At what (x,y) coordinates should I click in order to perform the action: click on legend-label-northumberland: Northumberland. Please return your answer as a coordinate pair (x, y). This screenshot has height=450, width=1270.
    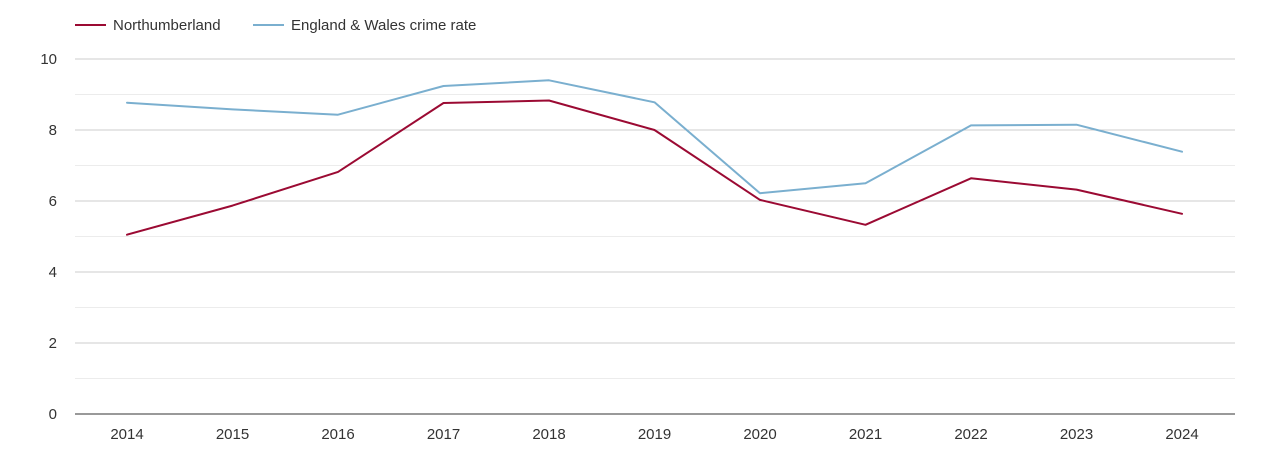
    Looking at the image, I should click on (167, 25).